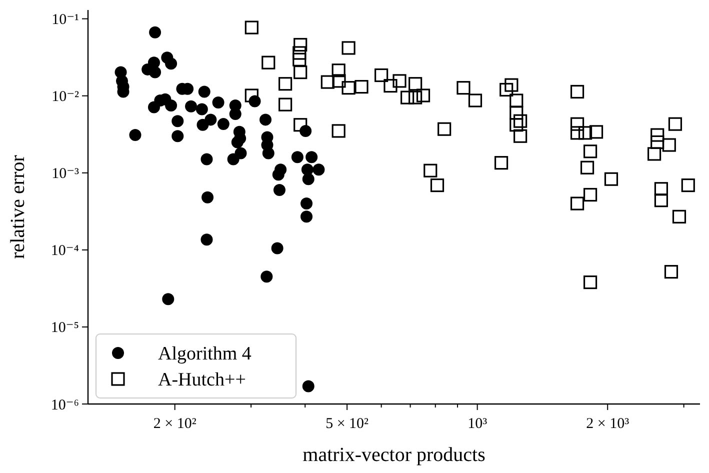  I want to click on y-tick-label: 10⁻⁵, so click(64, 328).